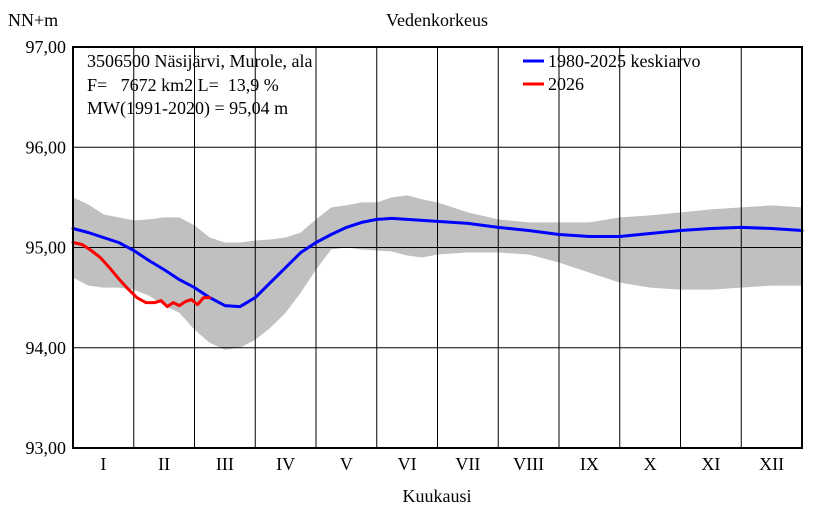  I want to click on y-tick-label: 93,00, so click(46, 448).